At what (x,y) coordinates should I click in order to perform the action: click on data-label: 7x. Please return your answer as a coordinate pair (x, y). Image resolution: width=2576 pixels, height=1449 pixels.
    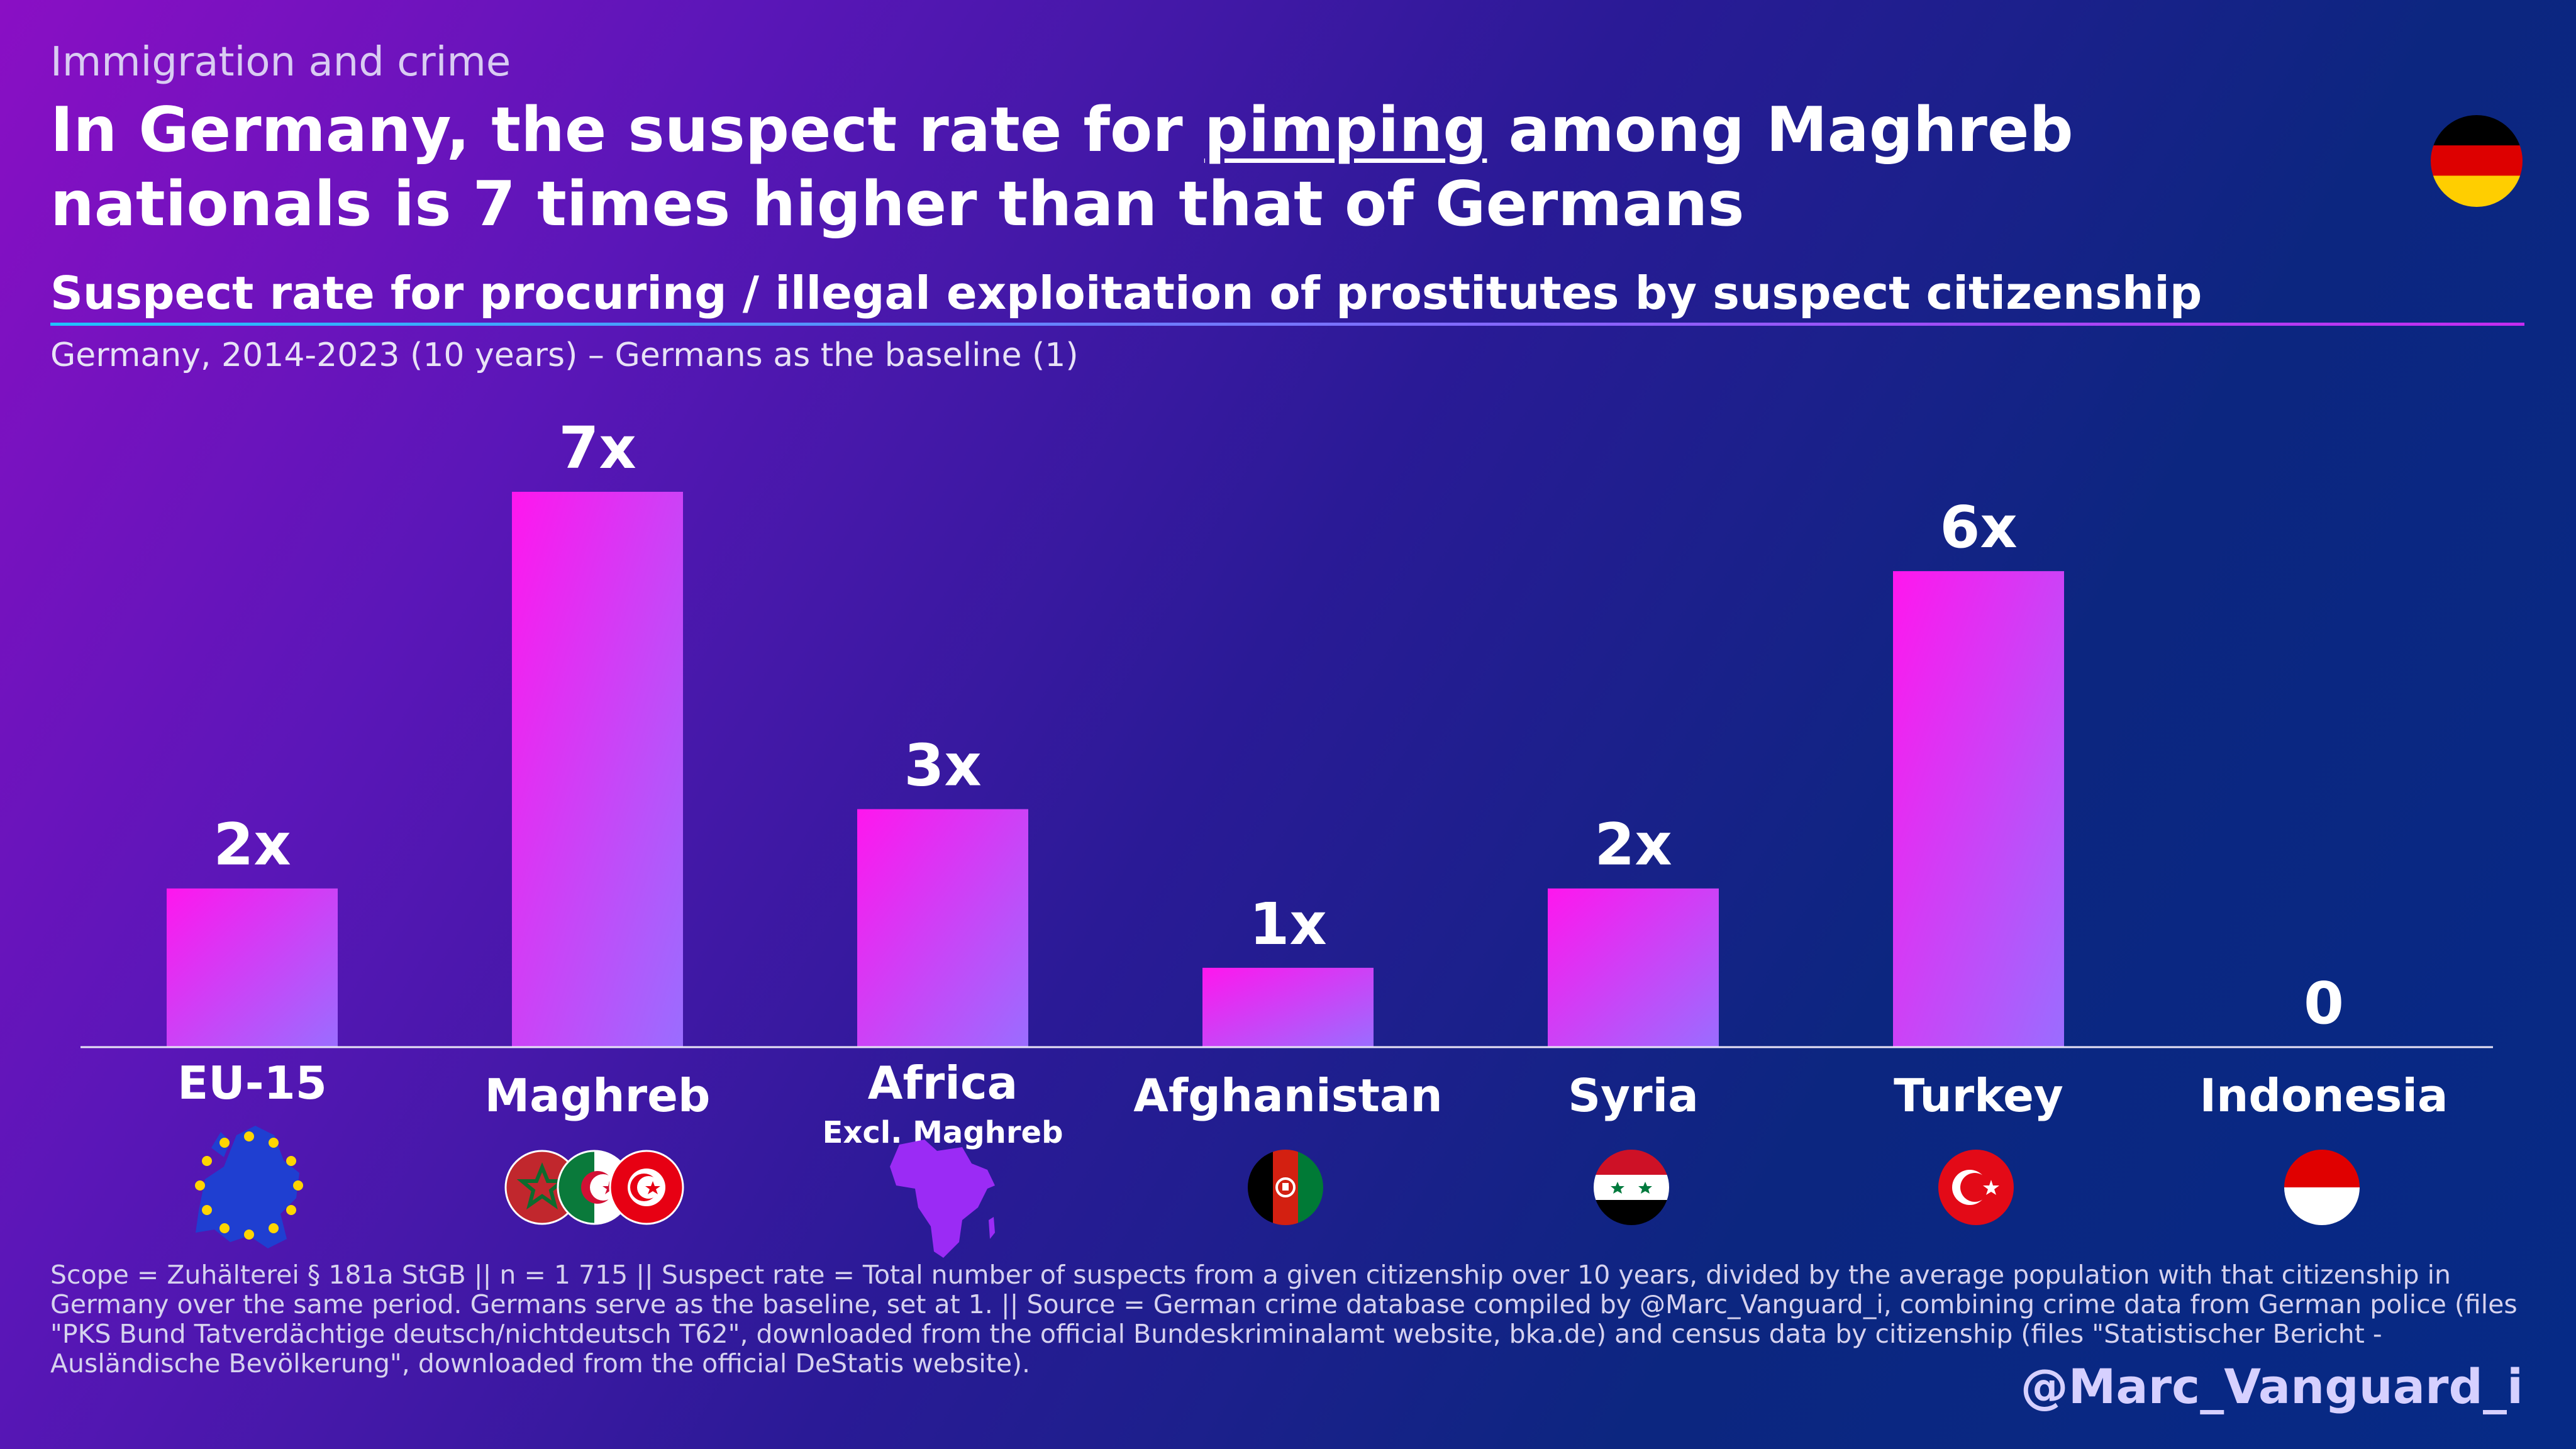
    Looking at the image, I should click on (597, 448).